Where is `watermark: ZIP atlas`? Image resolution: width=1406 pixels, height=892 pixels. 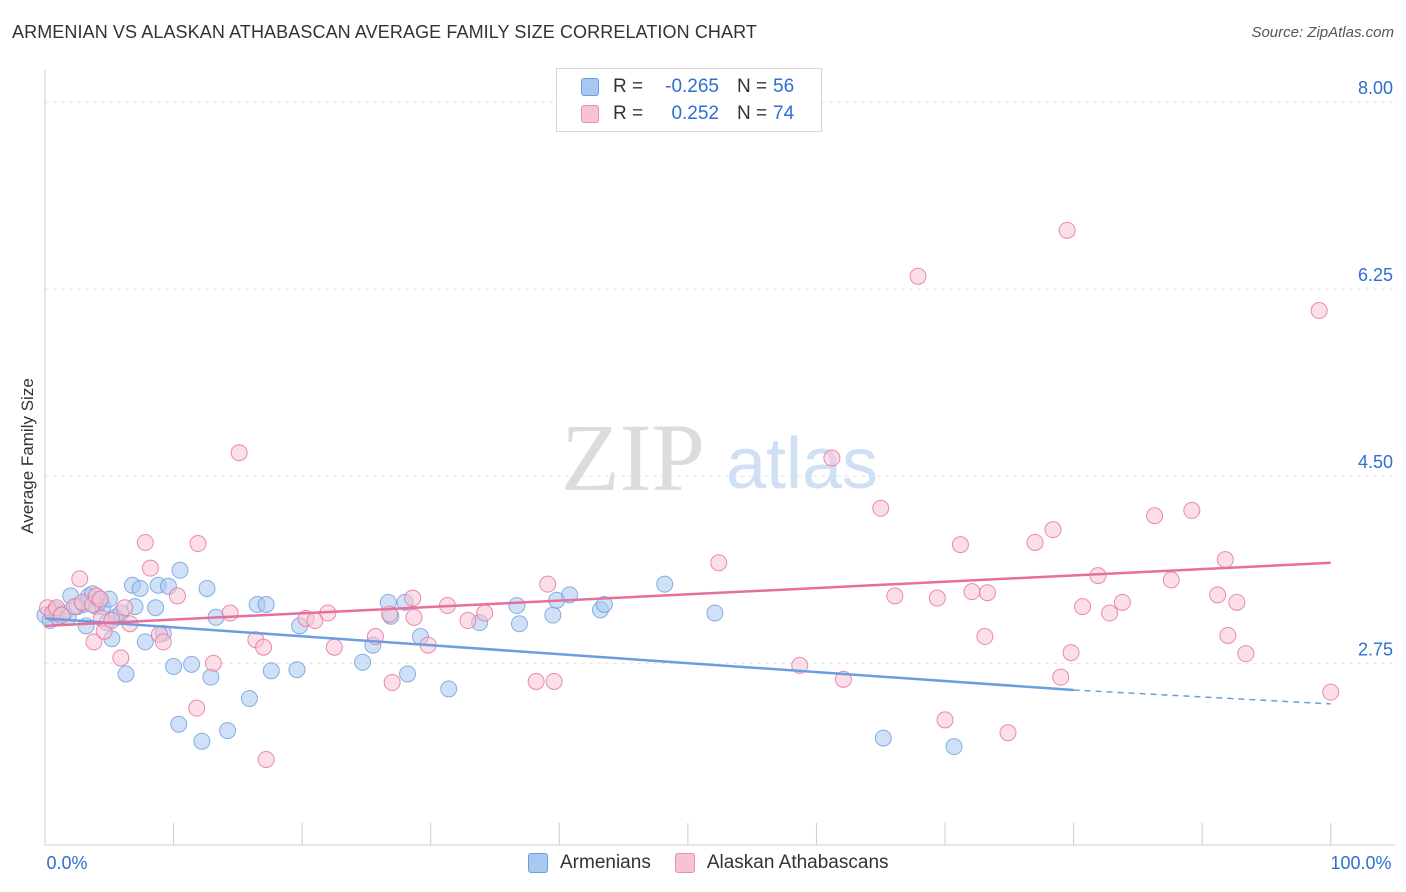 watermark: ZIP atlas is located at coordinates (719, 457).